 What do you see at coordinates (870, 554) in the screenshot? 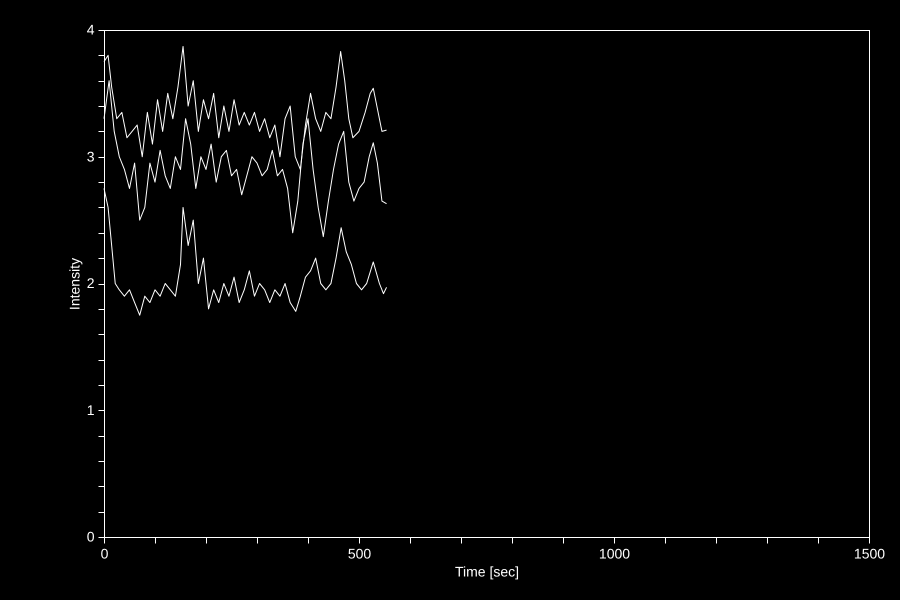
I see `x-tick-label: 1500` at bounding box center [870, 554].